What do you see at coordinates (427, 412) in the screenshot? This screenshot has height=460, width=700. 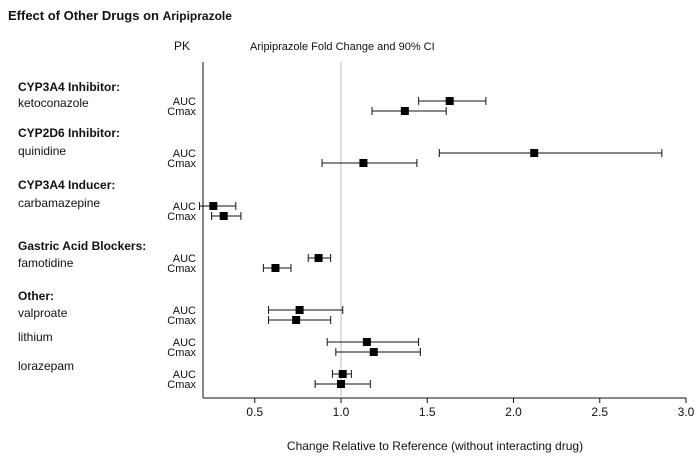 I see `x-tick-label: 1.5` at bounding box center [427, 412].